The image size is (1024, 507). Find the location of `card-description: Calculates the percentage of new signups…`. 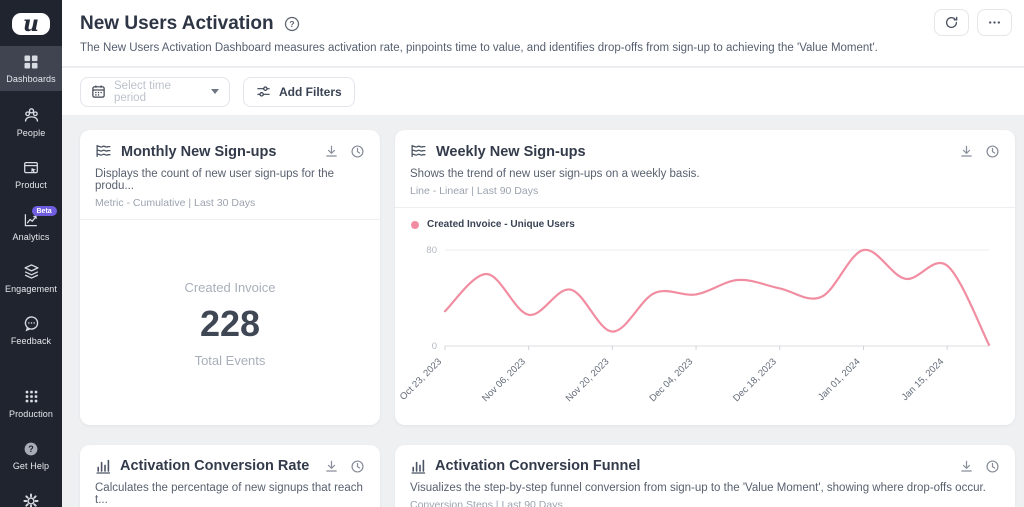

card-description: Calculates the percentage of new signups… is located at coordinates (229, 494).